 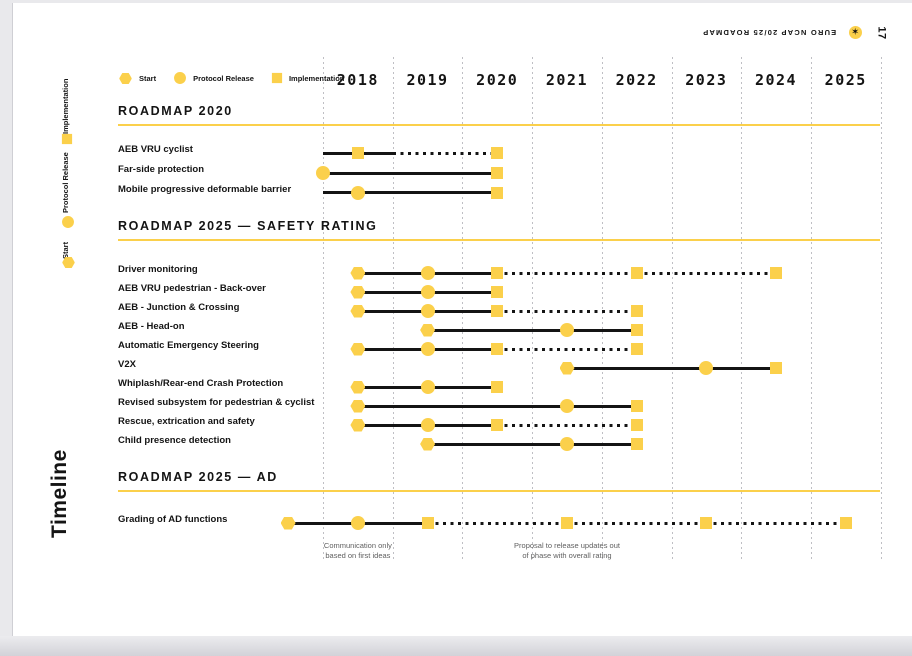 What do you see at coordinates (179, 307) in the screenshot?
I see `row-label: AEB - Junction & Crossing` at bounding box center [179, 307].